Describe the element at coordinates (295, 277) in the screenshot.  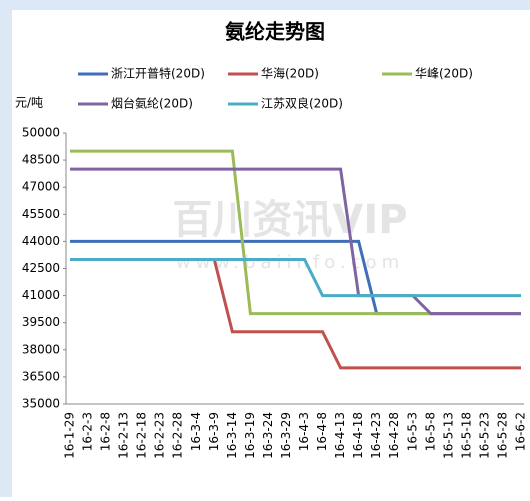
I see `series-line` at that location.